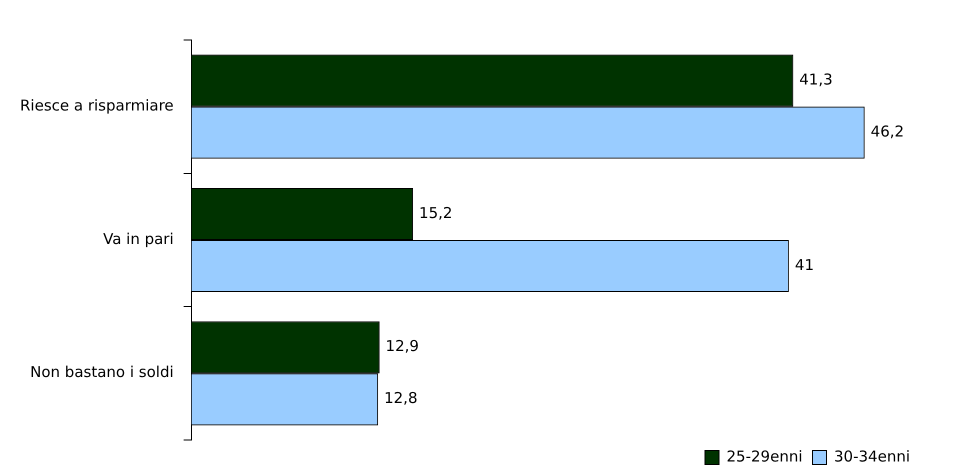  Describe the element at coordinates (97, 105) in the screenshot. I see `y-tick-label: Riesce a risparmiare` at that location.